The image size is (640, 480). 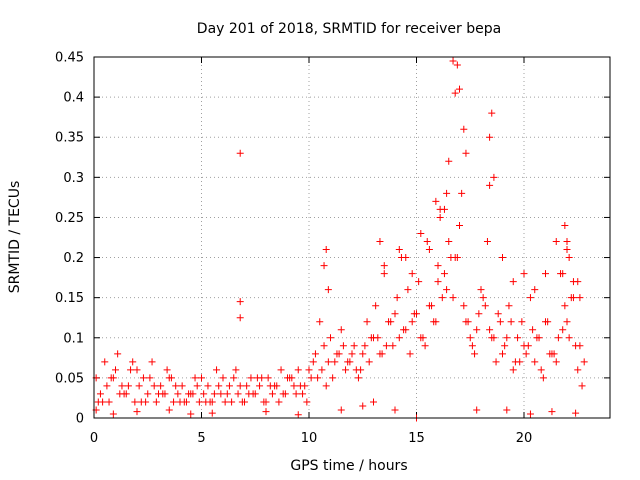 I want to click on y-axis-label: SRMTID / TECUs, so click(x=15, y=237).